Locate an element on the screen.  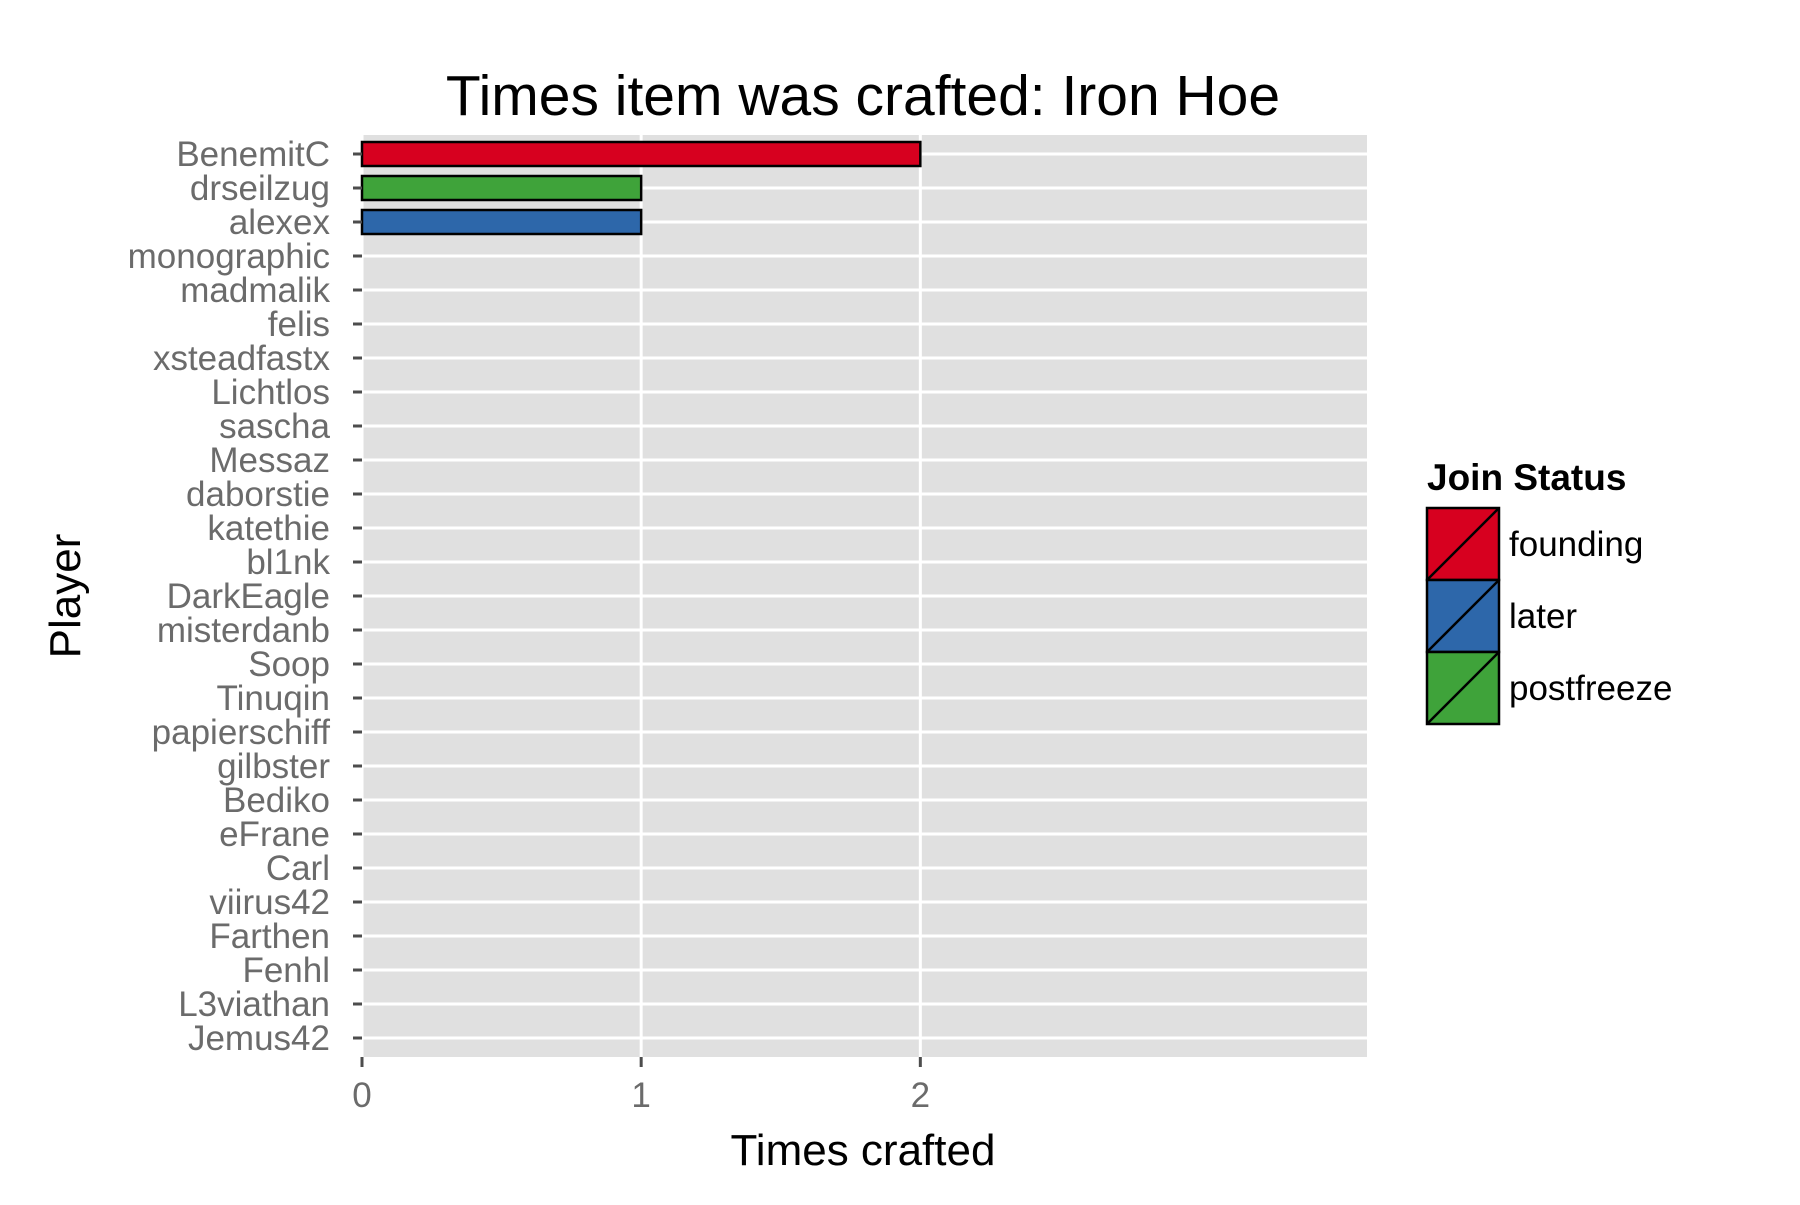
legend-item-postfreeze: postfreeze is located at coordinates (1548, 688).